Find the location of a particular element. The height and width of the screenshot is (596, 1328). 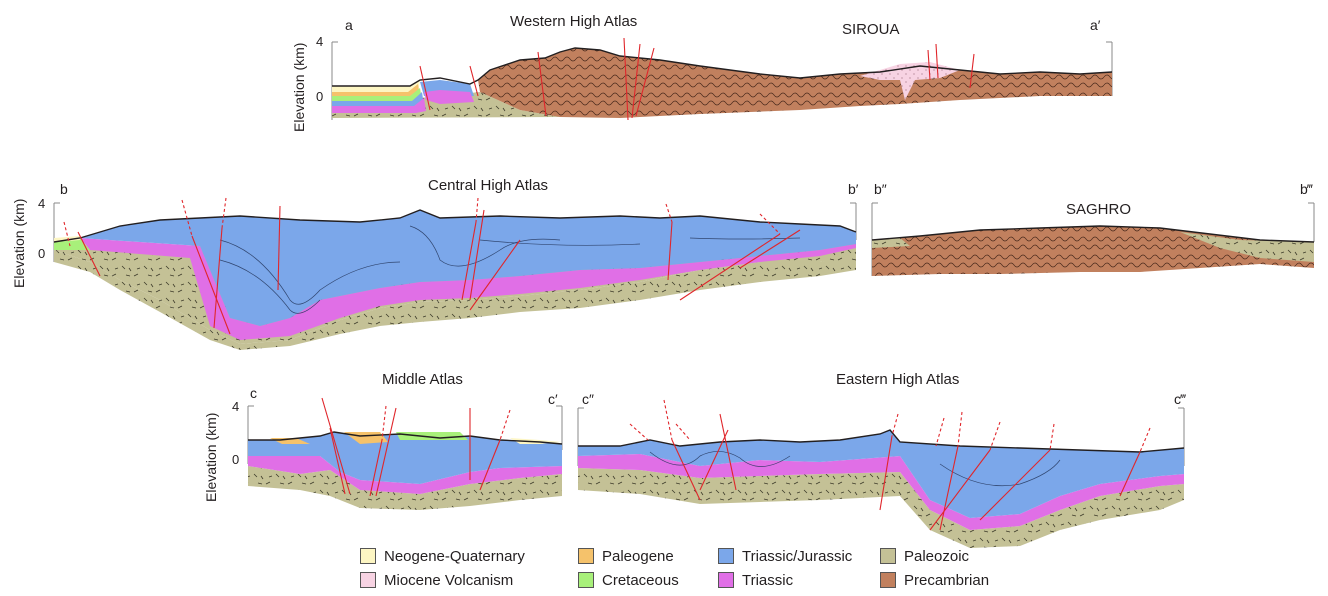

section-b-end-label: b′ is located at coordinates (853, 189).